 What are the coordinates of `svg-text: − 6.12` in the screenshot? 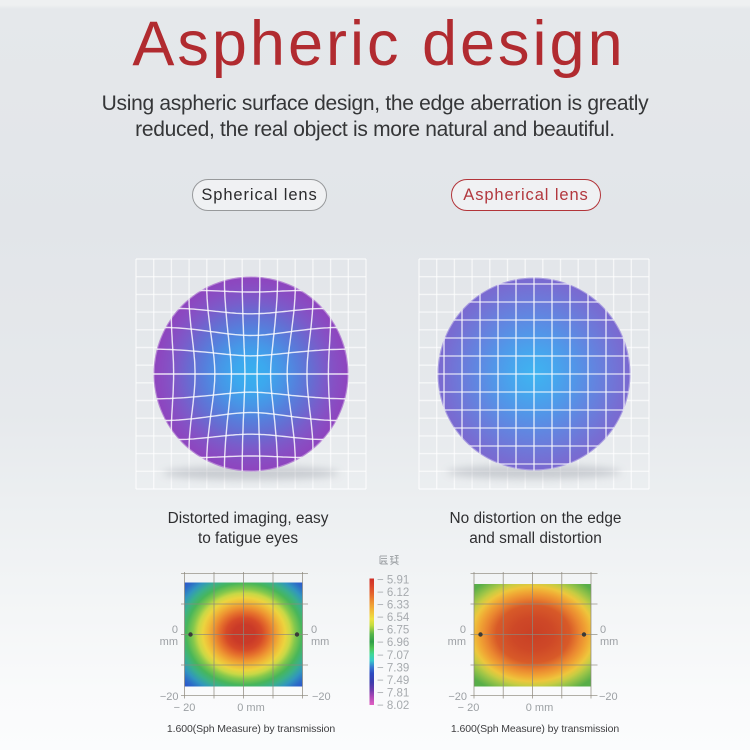 It's located at (393, 593).